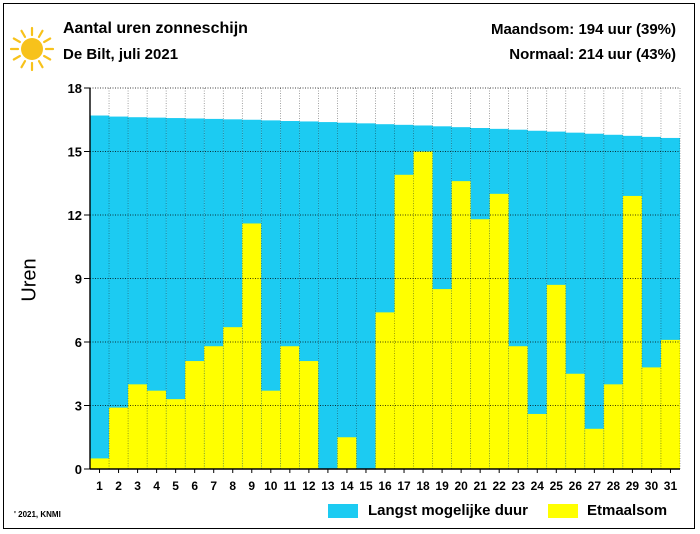 The height and width of the screenshot is (534, 700). What do you see at coordinates (289, 486) in the screenshot?
I see `x-tick-label: 11` at bounding box center [289, 486].